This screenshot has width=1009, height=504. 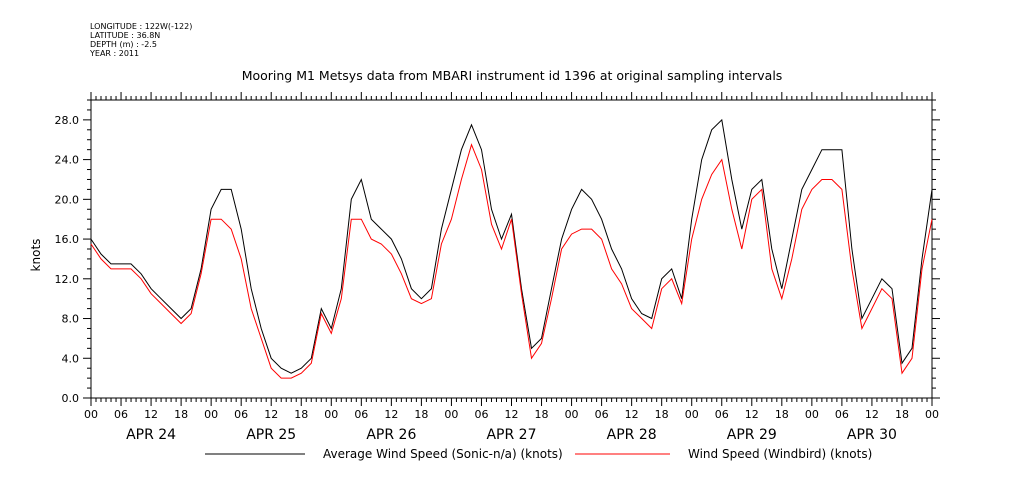 What do you see at coordinates (71, 398) in the screenshot?
I see `y-tick-label: 0.0` at bounding box center [71, 398].